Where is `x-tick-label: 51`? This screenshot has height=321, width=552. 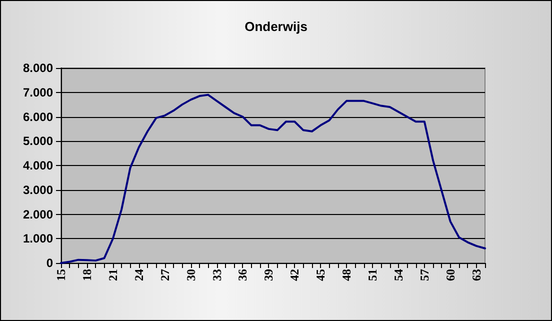 x-tick-label: 51 is located at coordinates (373, 275).